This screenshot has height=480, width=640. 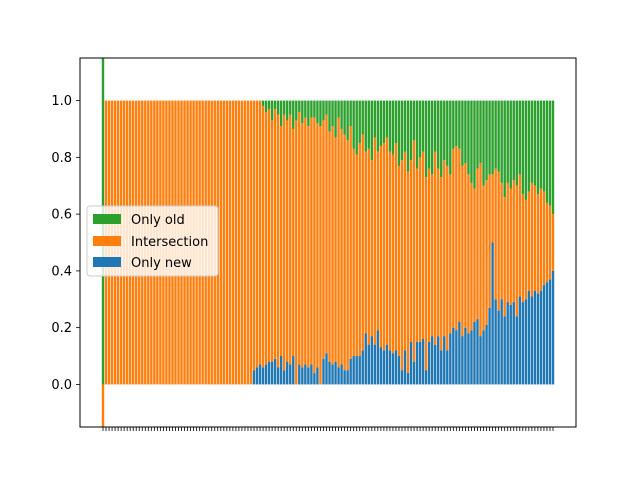 I want to click on legend-label-only-new: Only new, so click(x=161, y=263).